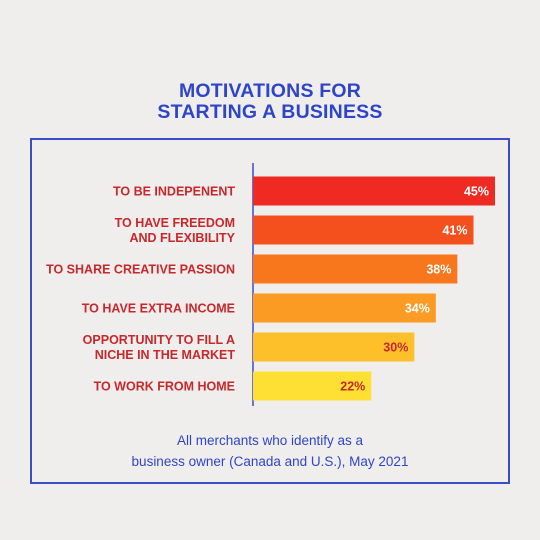 This screenshot has width=540, height=540. I want to click on category-label: AND FLEXIBILITY, so click(182, 238).